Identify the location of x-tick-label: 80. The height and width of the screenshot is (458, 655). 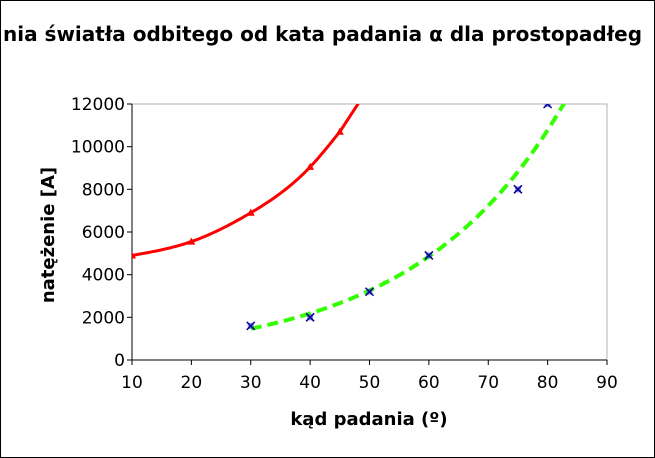
(548, 383).